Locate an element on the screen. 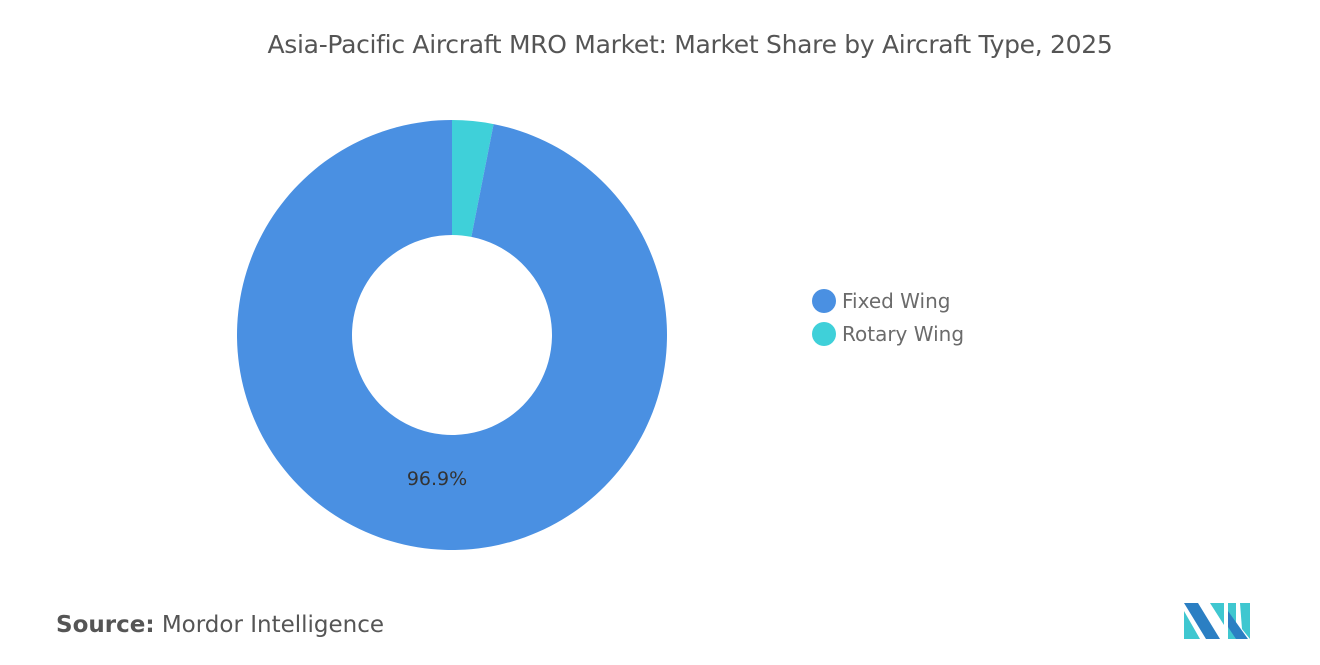  legend-item-rotary-wing: Rotary Wing is located at coordinates (888, 333).